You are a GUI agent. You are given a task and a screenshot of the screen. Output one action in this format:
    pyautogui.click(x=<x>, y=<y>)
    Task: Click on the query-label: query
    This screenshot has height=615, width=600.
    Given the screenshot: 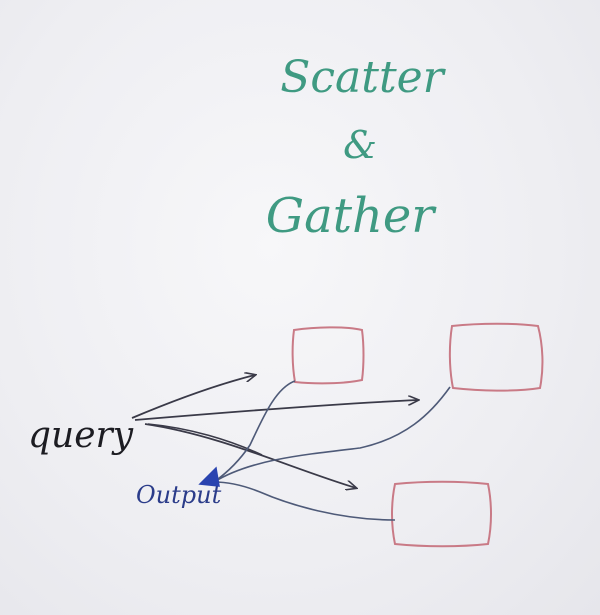 What is the action you would take?
    pyautogui.click(x=81, y=435)
    